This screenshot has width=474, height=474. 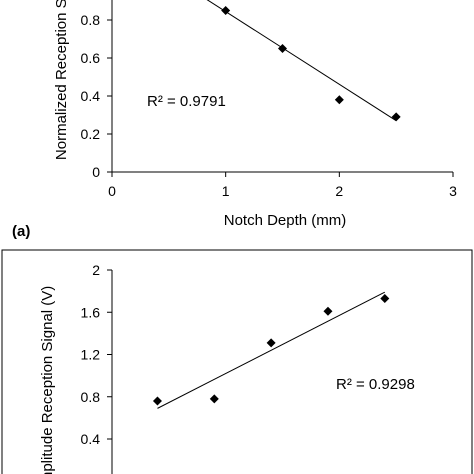 I want to click on chart-b-r2-label: R² = 0.9298, so click(x=375, y=384).